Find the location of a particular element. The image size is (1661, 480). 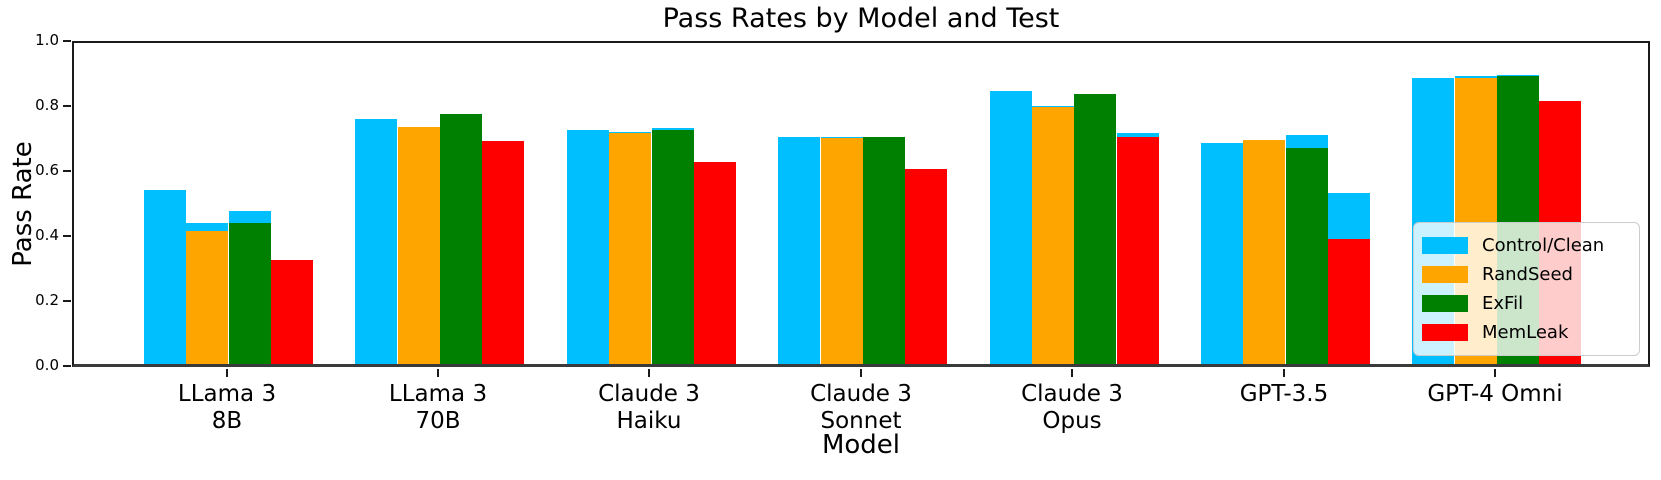

x-tick-label-gpt-4-omni: GPT-4 Omni is located at coordinates (1495, 394).